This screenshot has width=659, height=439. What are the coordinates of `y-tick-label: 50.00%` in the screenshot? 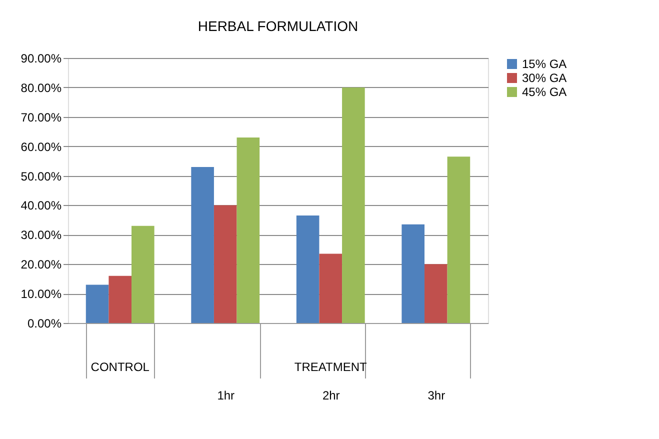 It's located at (41, 176).